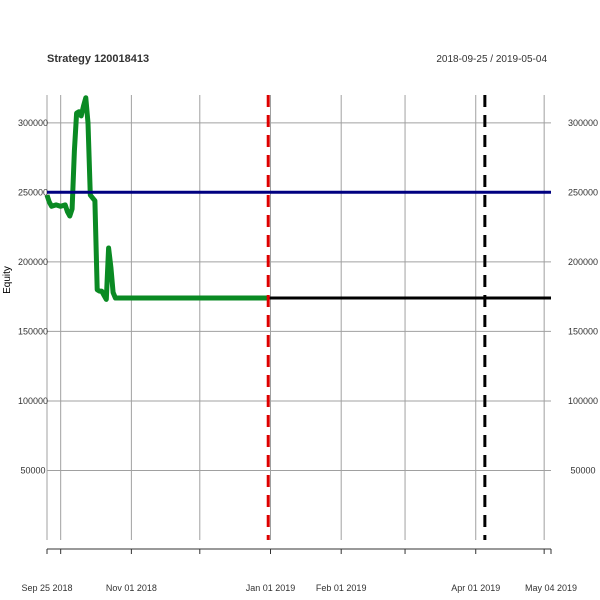 This screenshot has width=600, height=600. I want to click on y-tick-label-right: 300000, so click(583, 123).